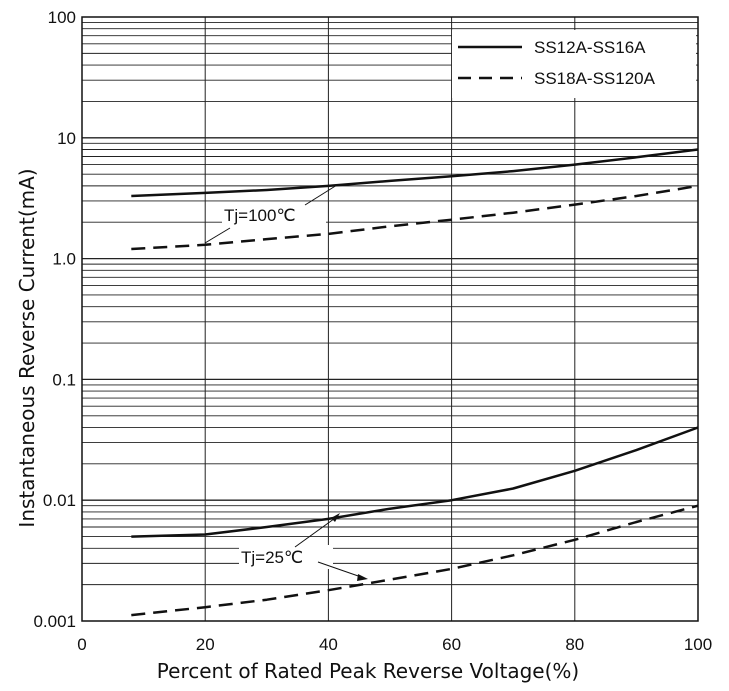  Describe the element at coordinates (64, 259) in the screenshot. I see `y-tick-label: 1.0` at that location.